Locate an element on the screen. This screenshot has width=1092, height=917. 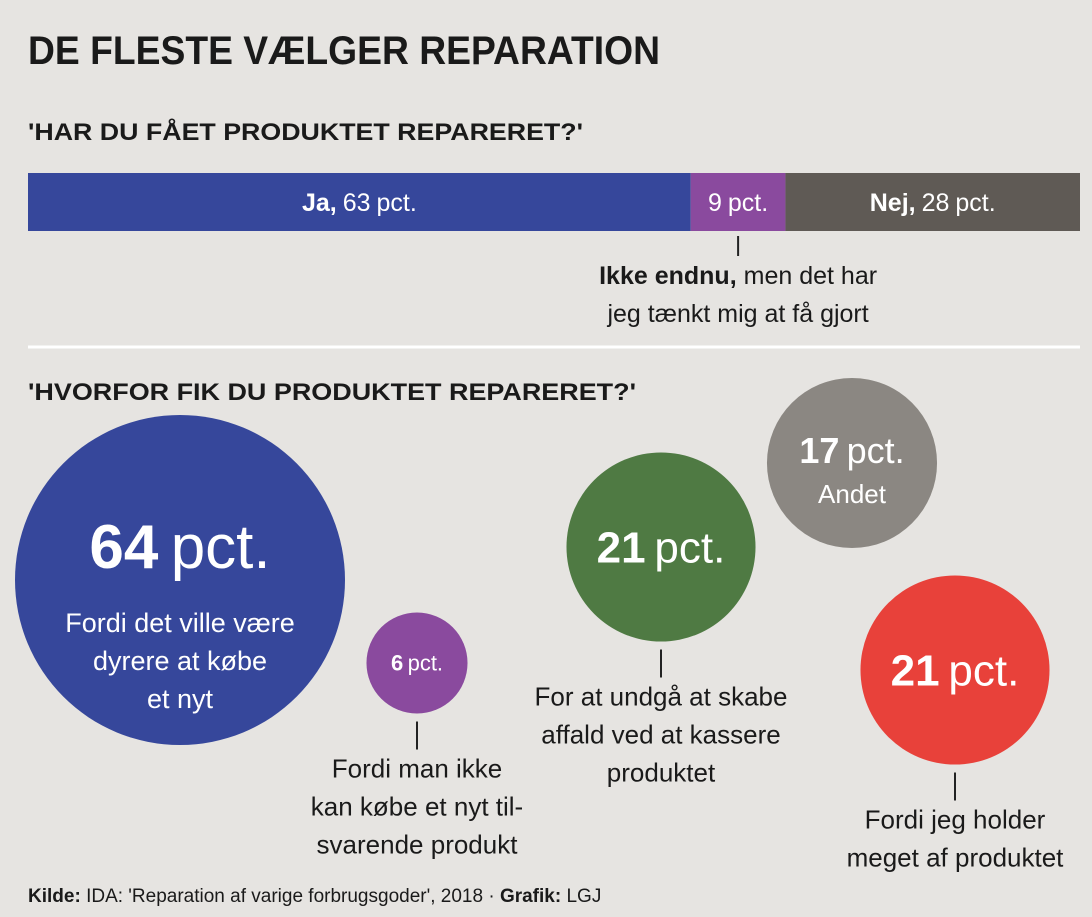
annotation-text: jeg tænkt mig at få gjort is located at coordinates (737, 314).